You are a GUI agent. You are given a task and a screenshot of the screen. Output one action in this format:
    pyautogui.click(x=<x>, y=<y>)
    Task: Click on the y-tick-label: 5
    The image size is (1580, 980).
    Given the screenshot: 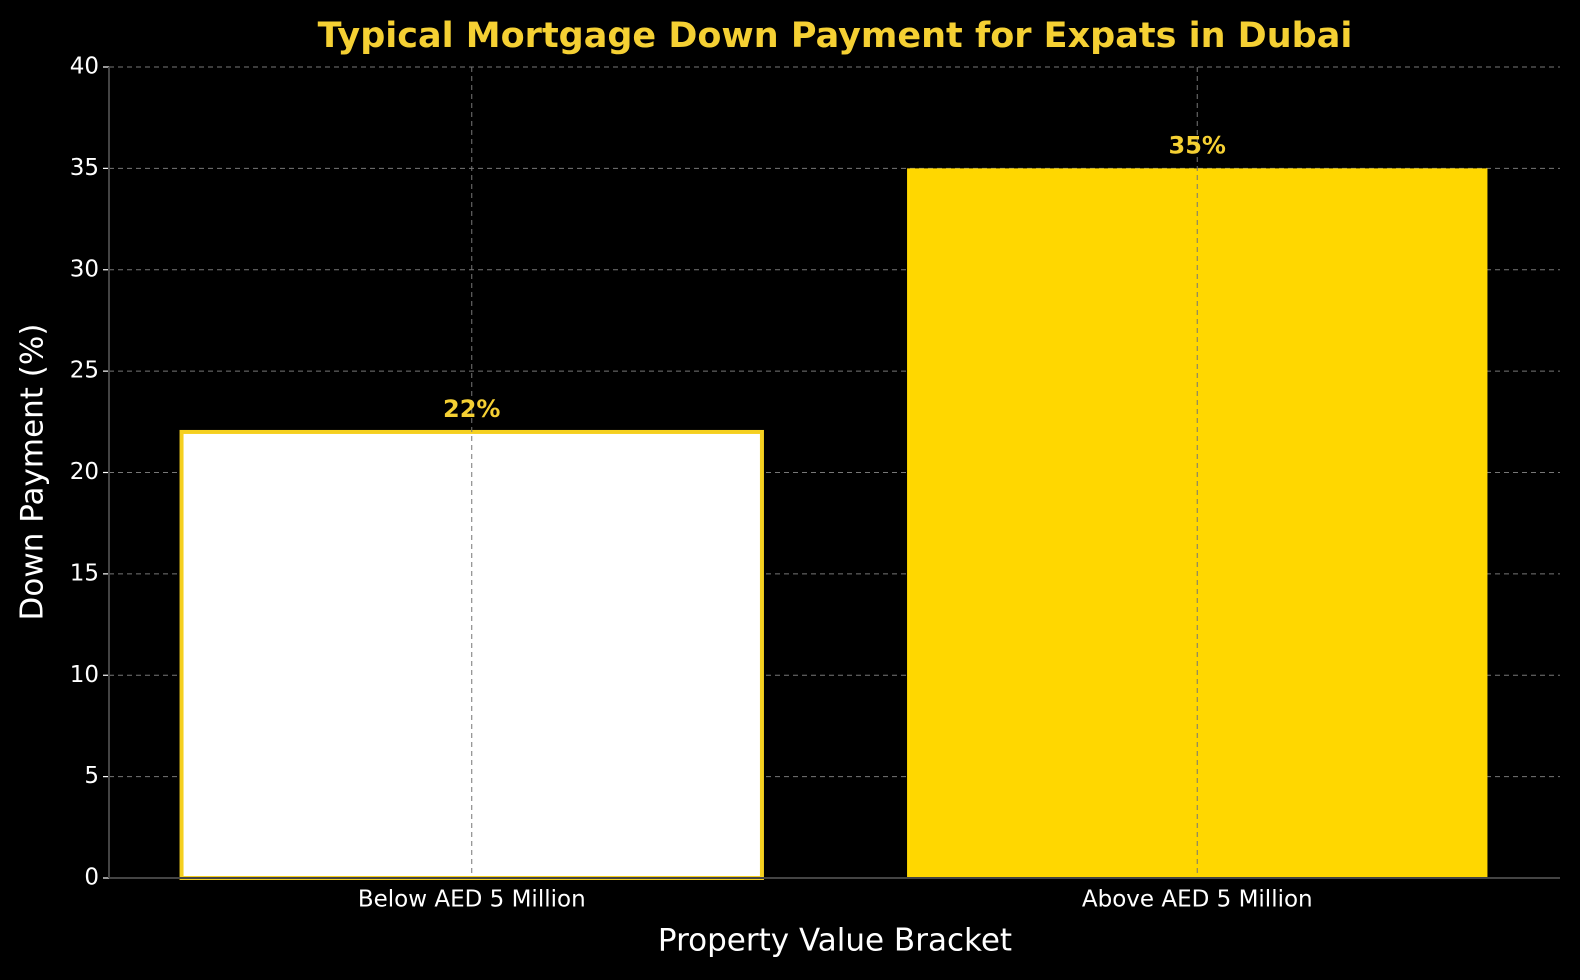 What is the action you would take?
    pyautogui.click(x=91, y=776)
    